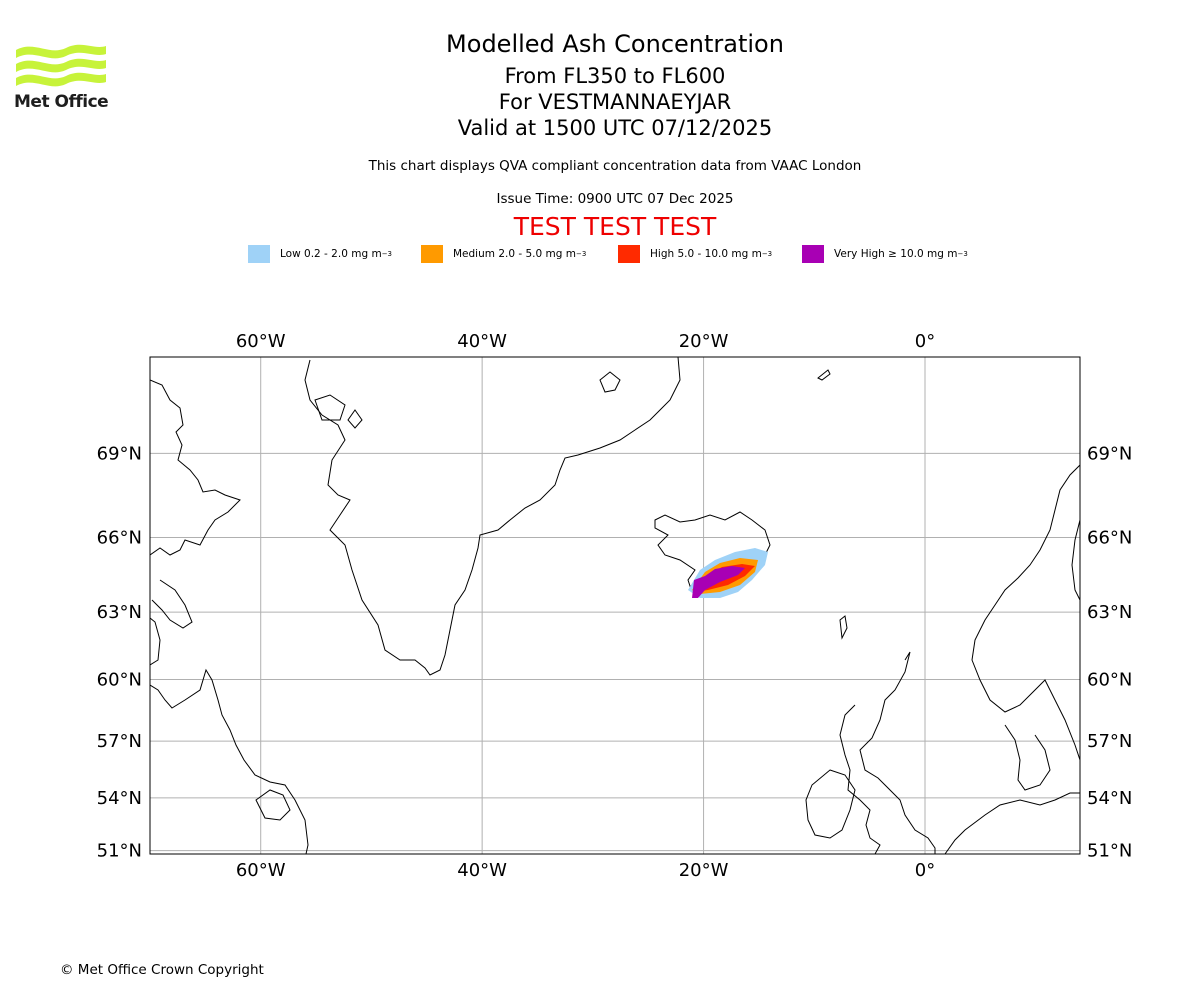  What do you see at coordinates (1109, 798) in the screenshot?
I see `lat-tick-label-right: 54°N` at bounding box center [1109, 798].